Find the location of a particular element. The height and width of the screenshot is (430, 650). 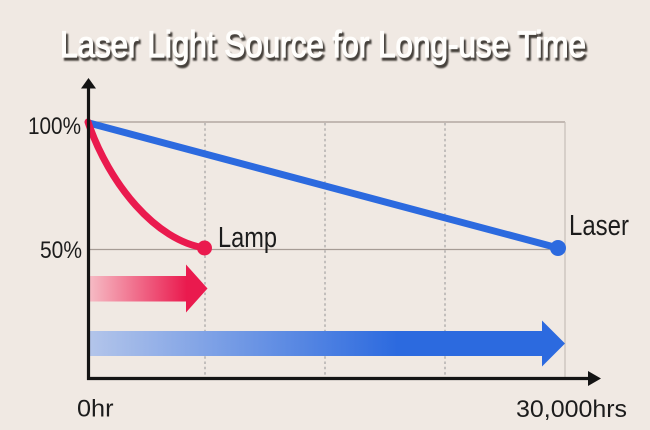

svg-text: 30,000hrs is located at coordinates (571, 409).